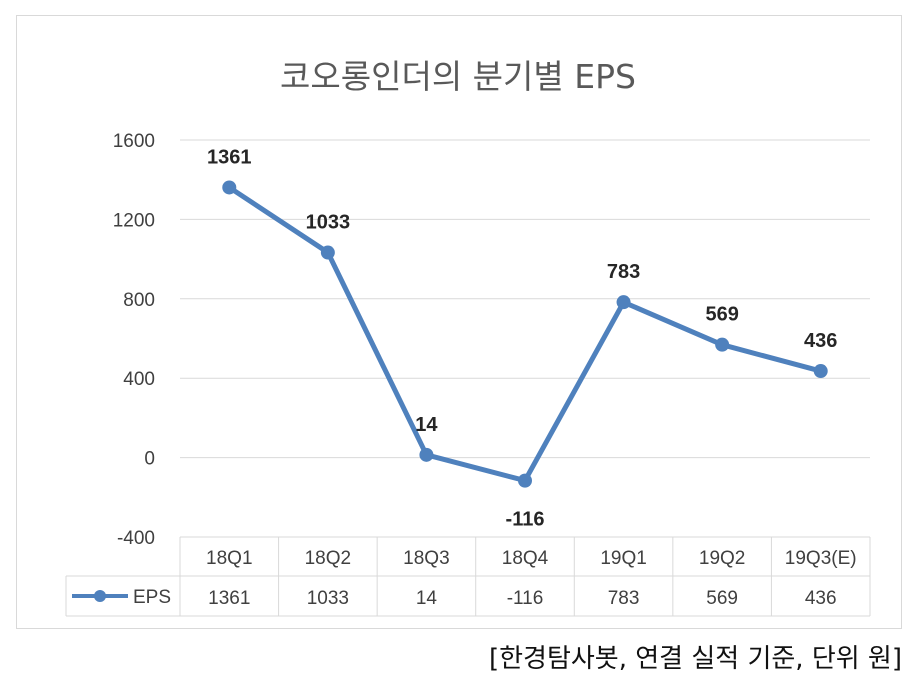 The height and width of the screenshot is (687, 916). Describe the element at coordinates (624, 598) in the screenshot. I see `table-value: 783` at that location.